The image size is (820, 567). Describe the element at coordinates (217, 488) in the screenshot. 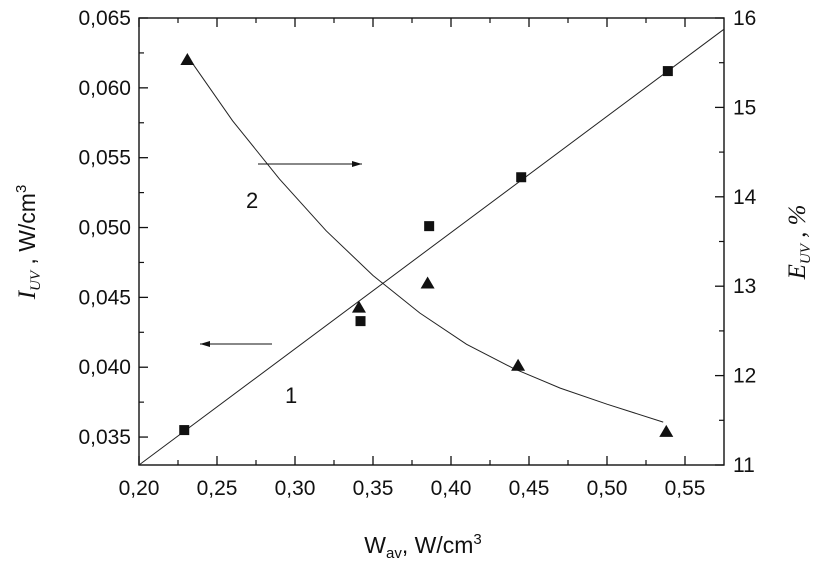

I see `x-tick-label: 0,25` at that location.